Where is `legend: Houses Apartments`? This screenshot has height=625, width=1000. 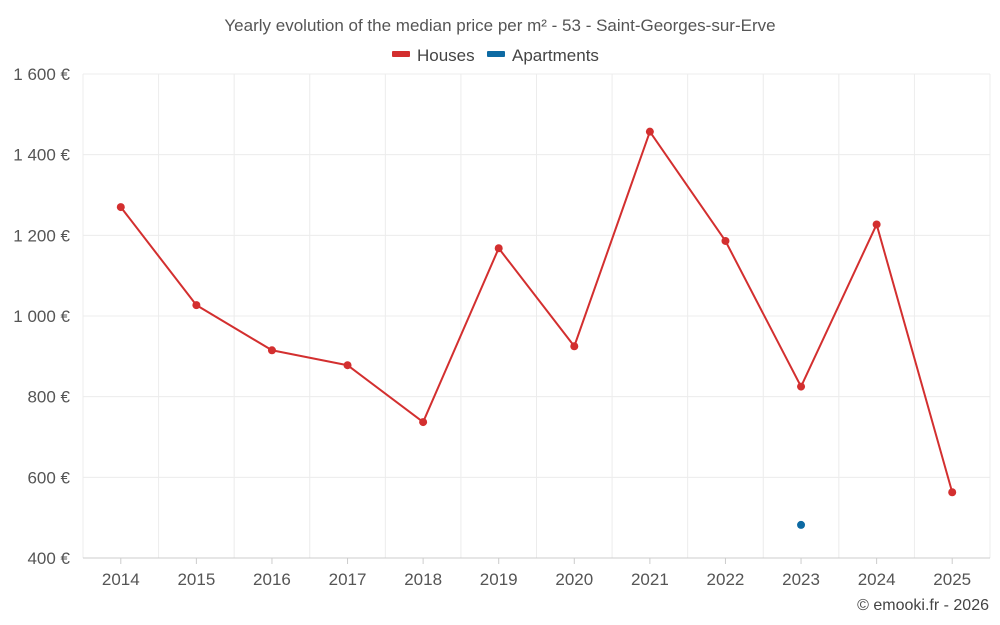
legend: Houses Apartments is located at coordinates (495, 55).